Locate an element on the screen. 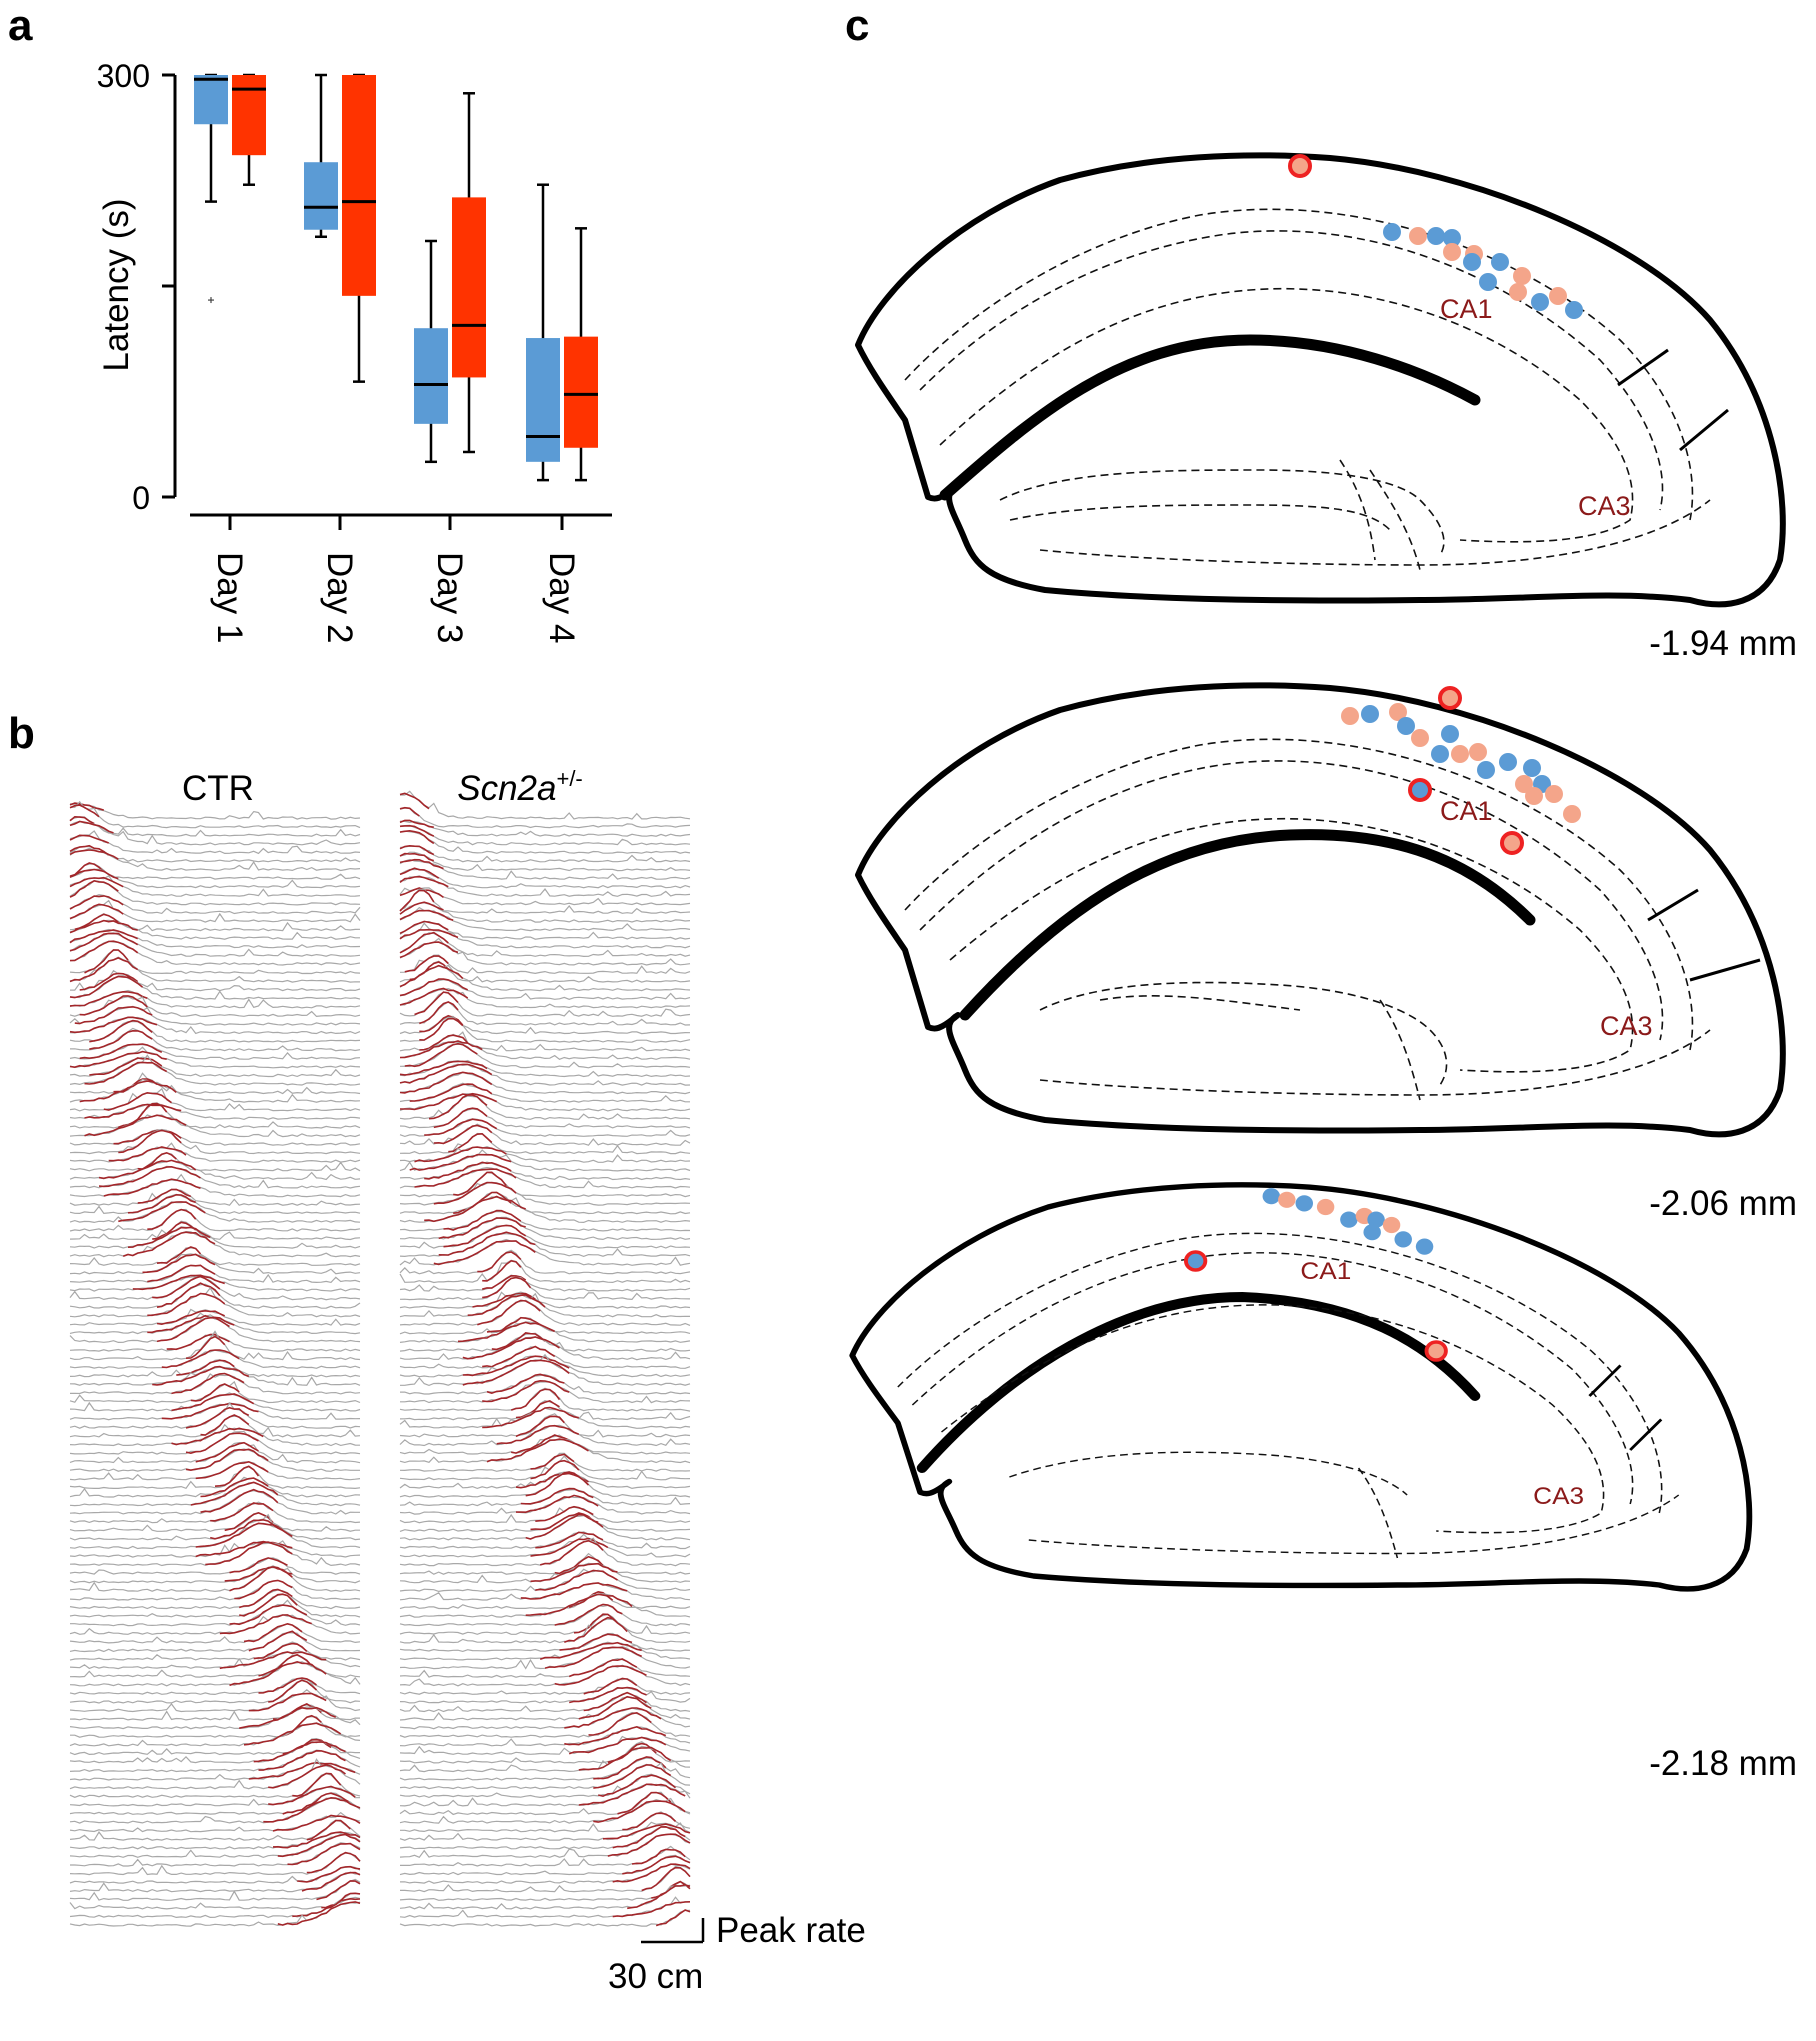 The image size is (1816, 2041). box-plot: 300 0 Latency (s) Day 1 Day 2 Day 3 Day 4 is located at coordinates (354, 350).